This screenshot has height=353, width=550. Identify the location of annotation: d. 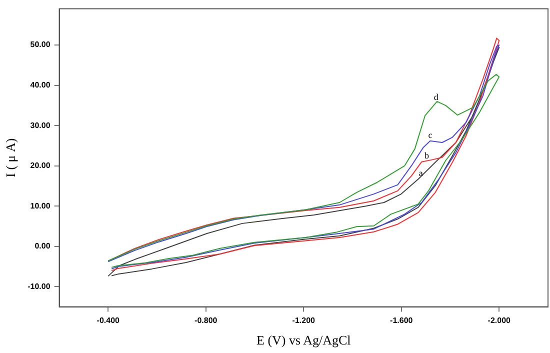
(436, 97).